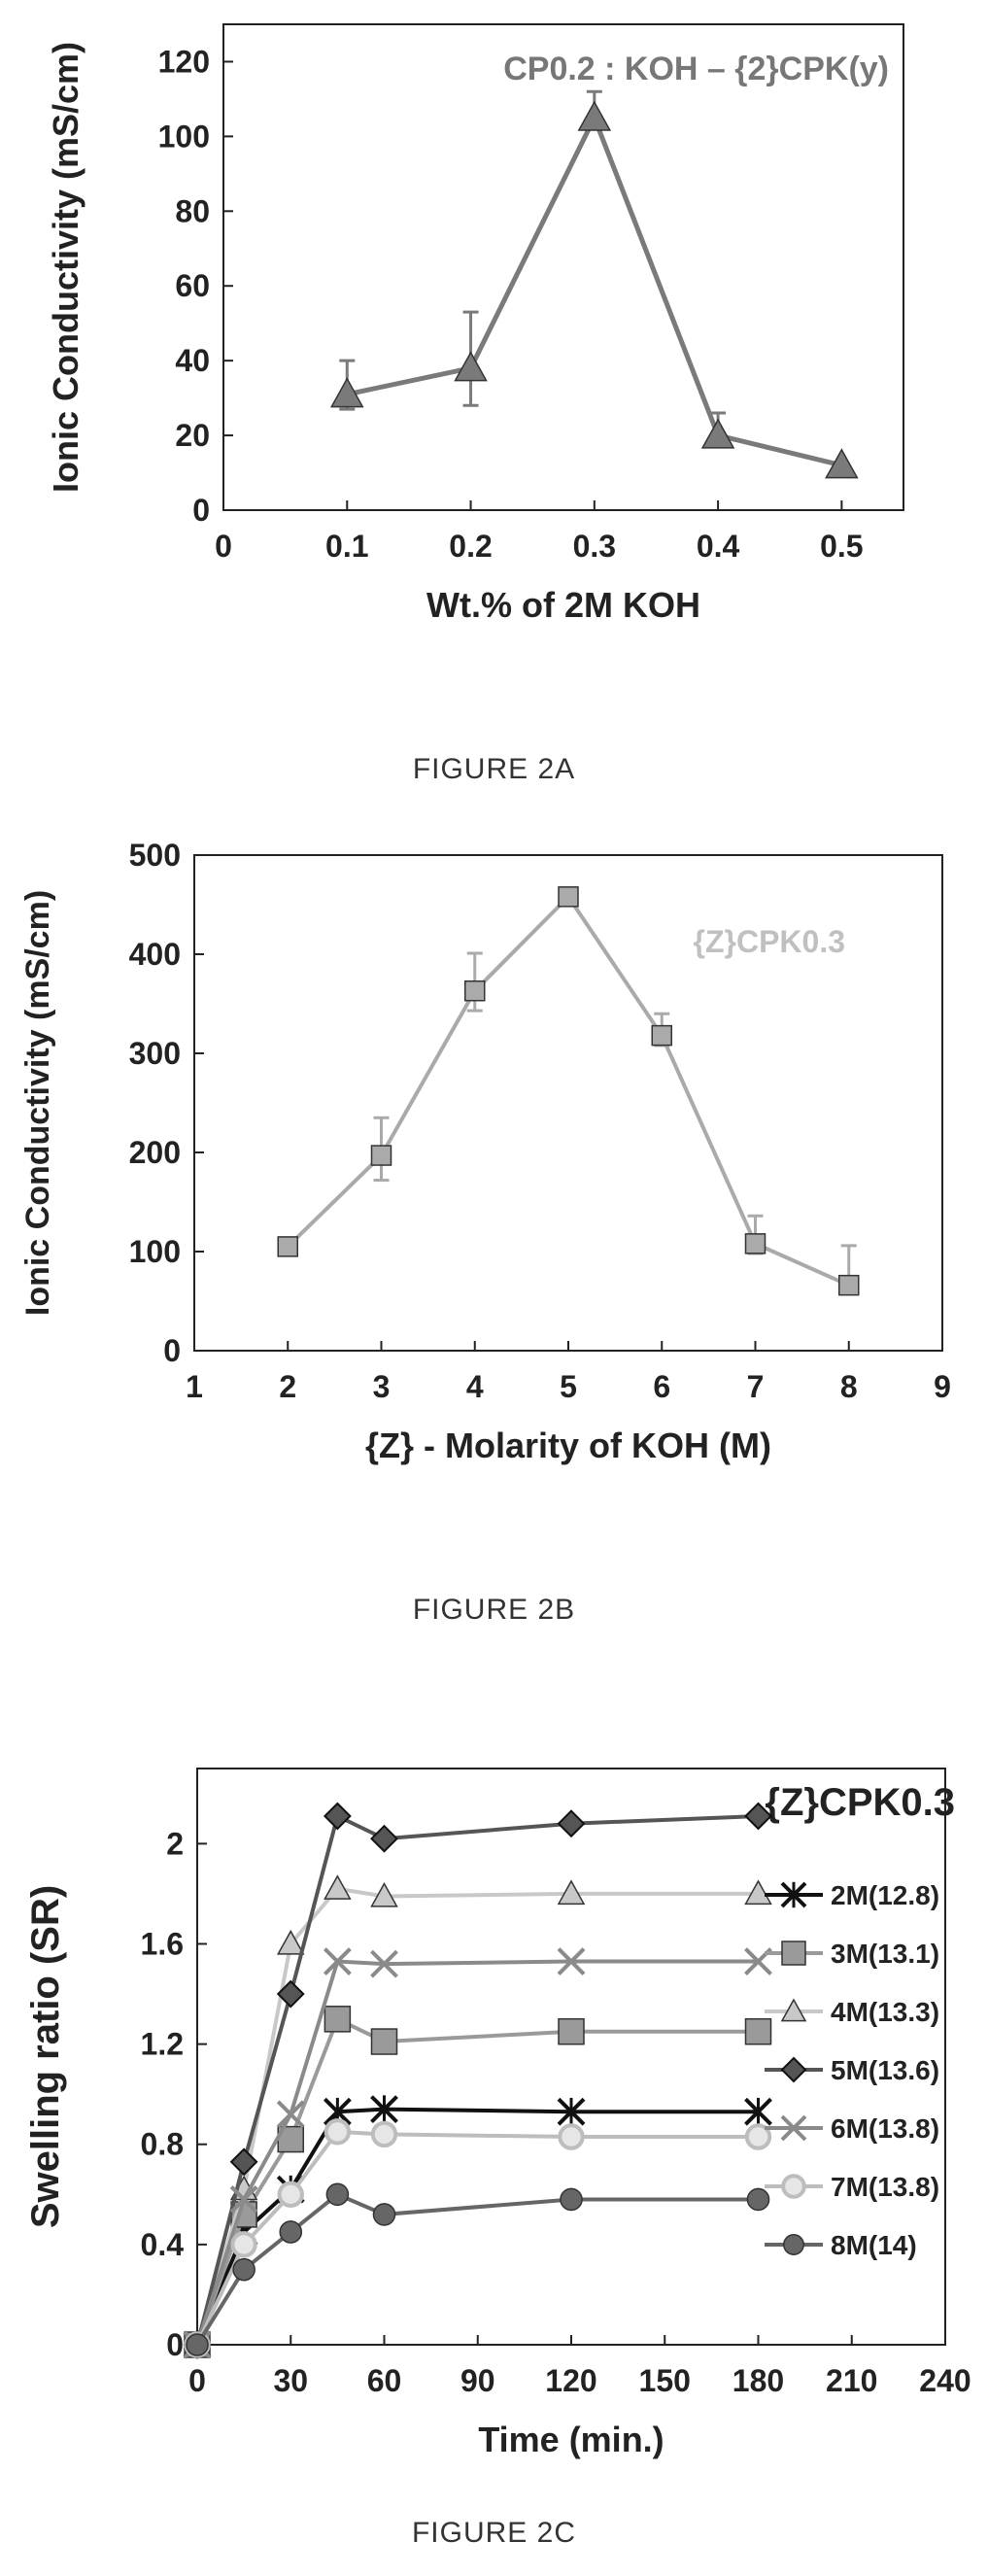  Describe the element at coordinates (852, 2128) in the screenshot. I see `legend-item: 6M(13.8)` at that location.